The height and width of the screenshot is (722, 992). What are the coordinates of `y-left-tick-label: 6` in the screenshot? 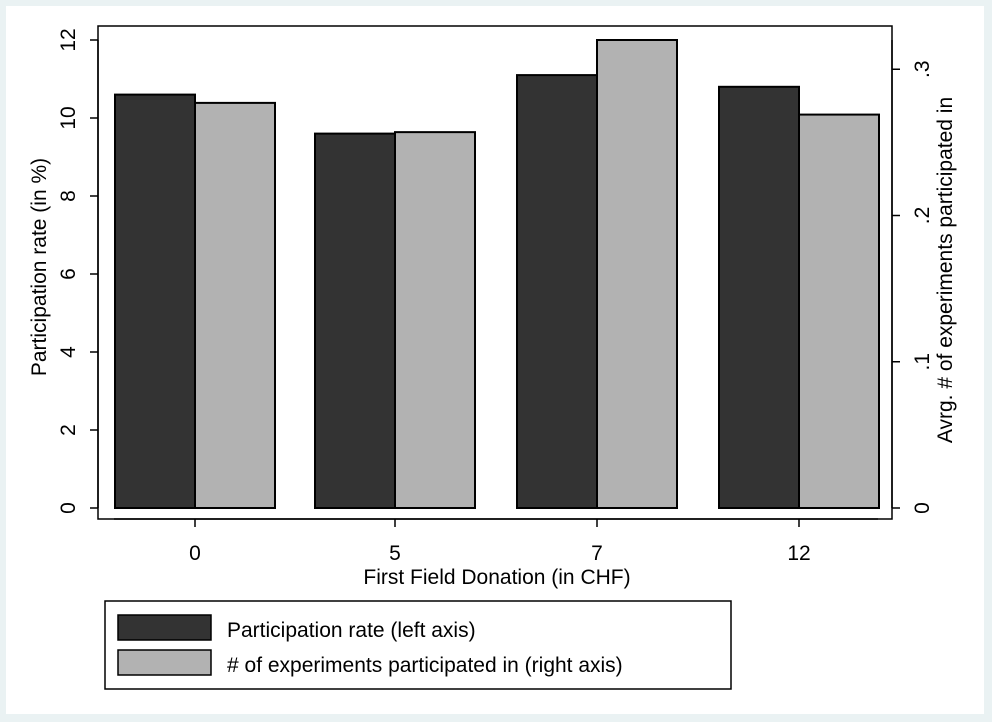 It's located at (68, 274).